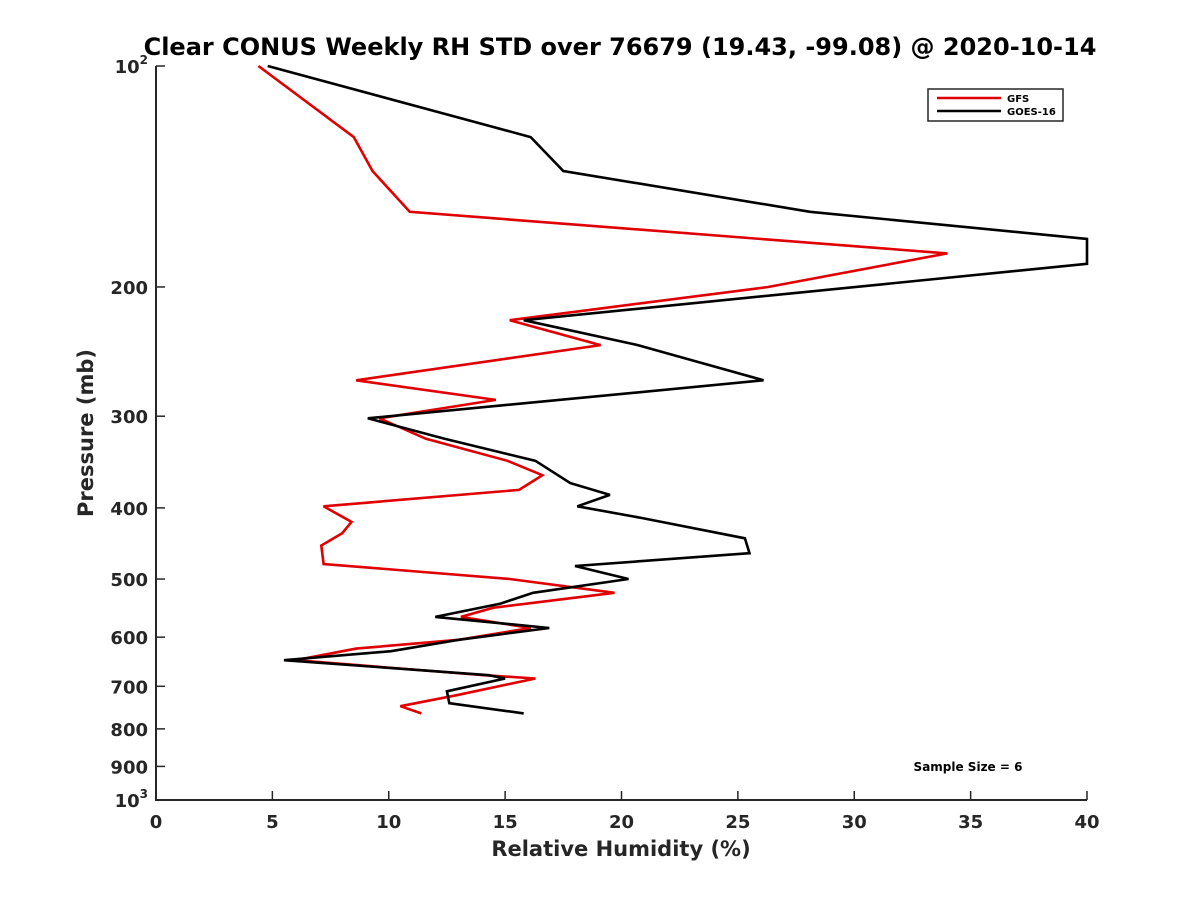 Image resolution: width=1200 pixels, height=900 pixels. I want to click on sample-size-annotation: Sample Size = 6, so click(968, 767).